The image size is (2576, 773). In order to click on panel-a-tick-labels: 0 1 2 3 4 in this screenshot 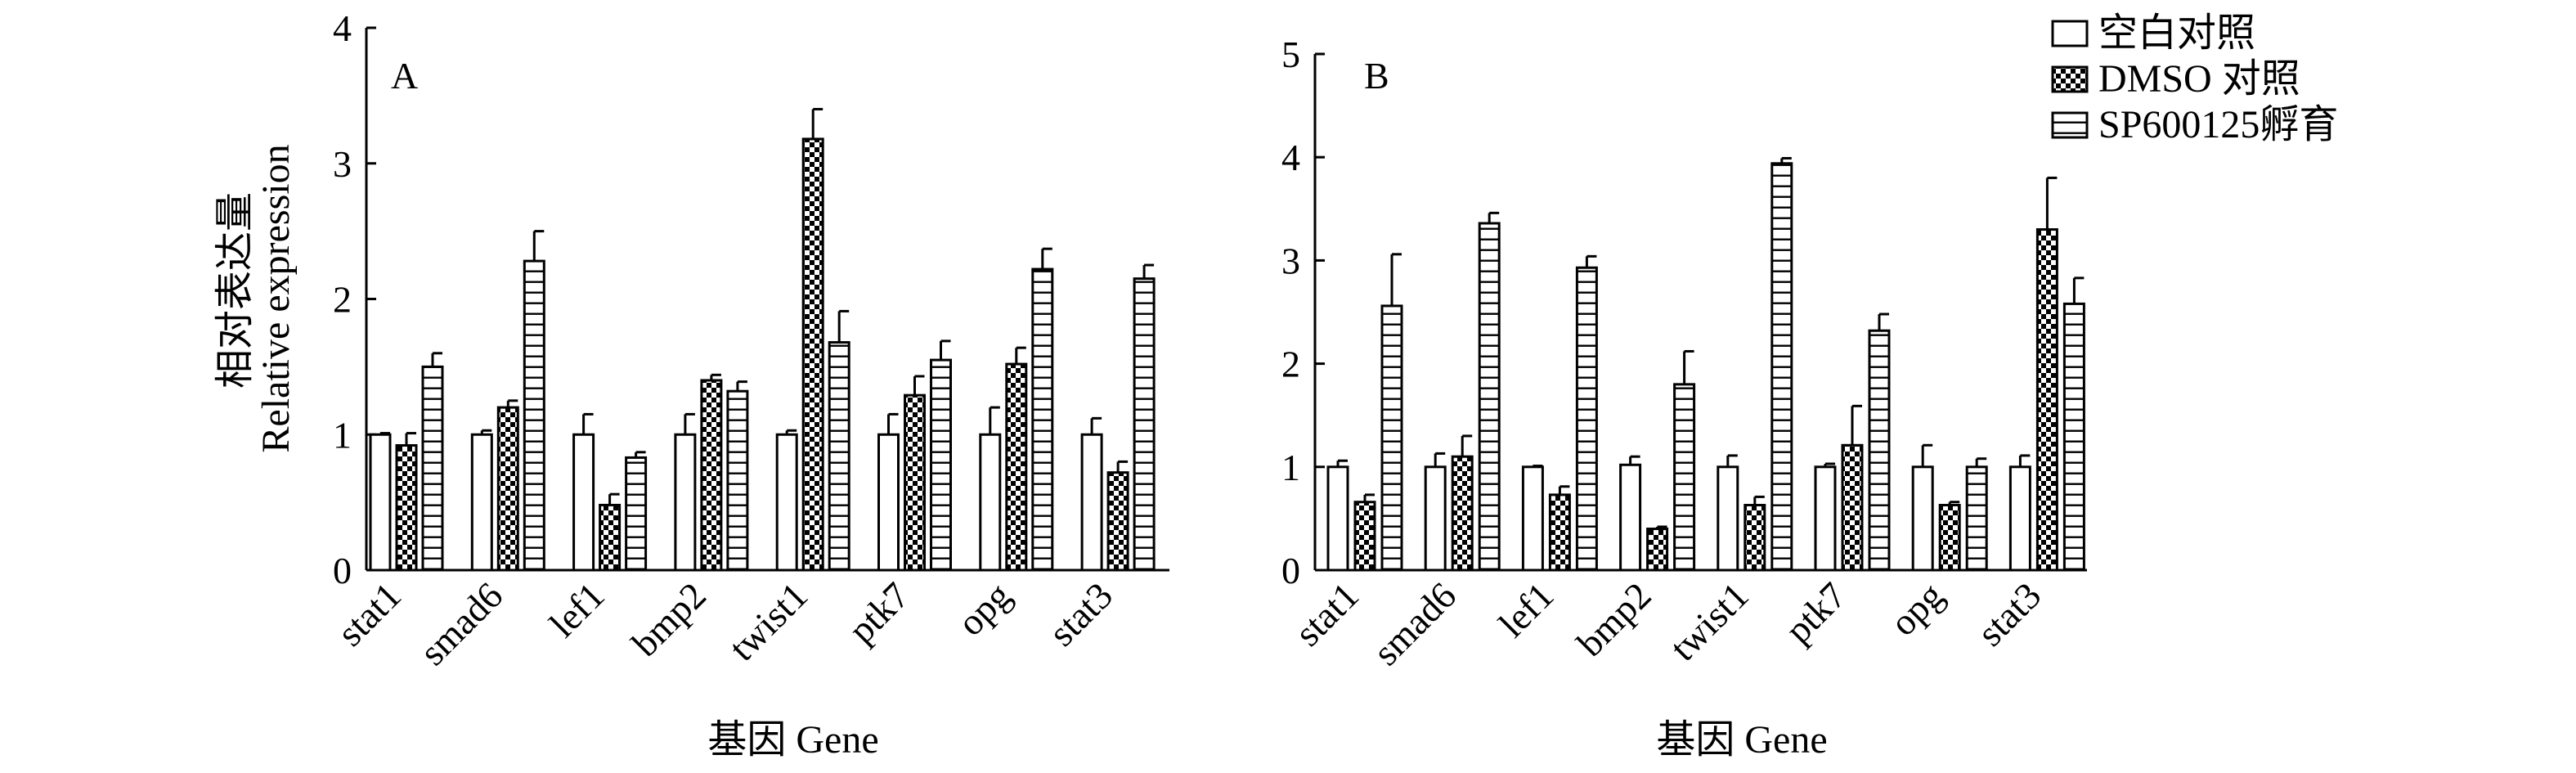, I will do `click(342, 299)`.